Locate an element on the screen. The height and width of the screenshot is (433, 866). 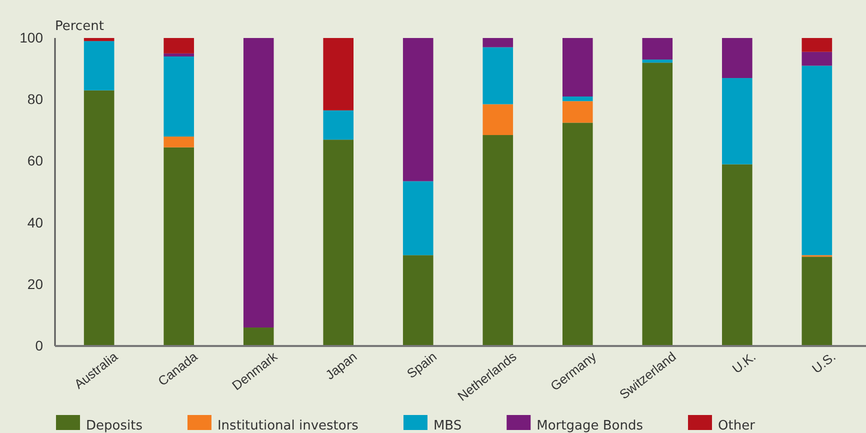
legend-label: Mortgage Bonds is located at coordinates (590, 425).